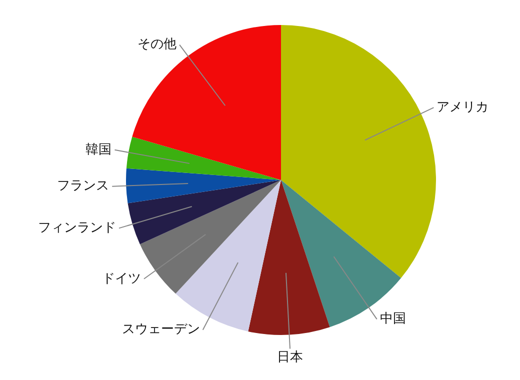 The height and width of the screenshot is (380, 520). What do you see at coordinates (157, 44) in the screenshot?
I see `slice-label: その他` at bounding box center [157, 44].